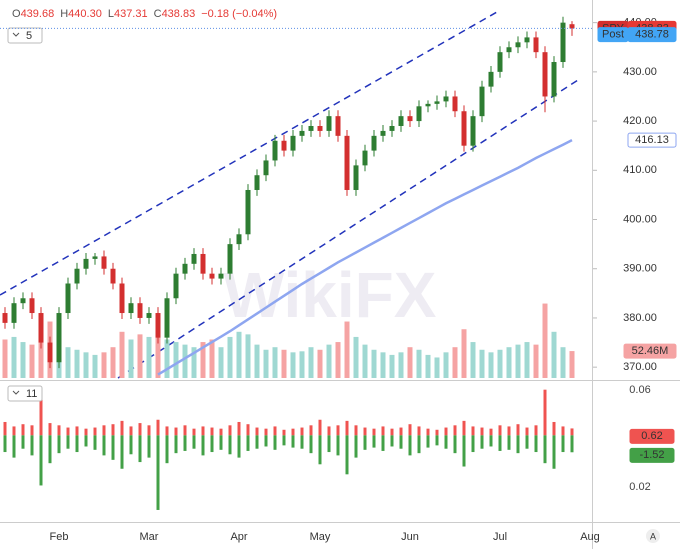  Describe the element at coordinates (640, 121) in the screenshot. I see `y-tick-label: 420.00` at that location.